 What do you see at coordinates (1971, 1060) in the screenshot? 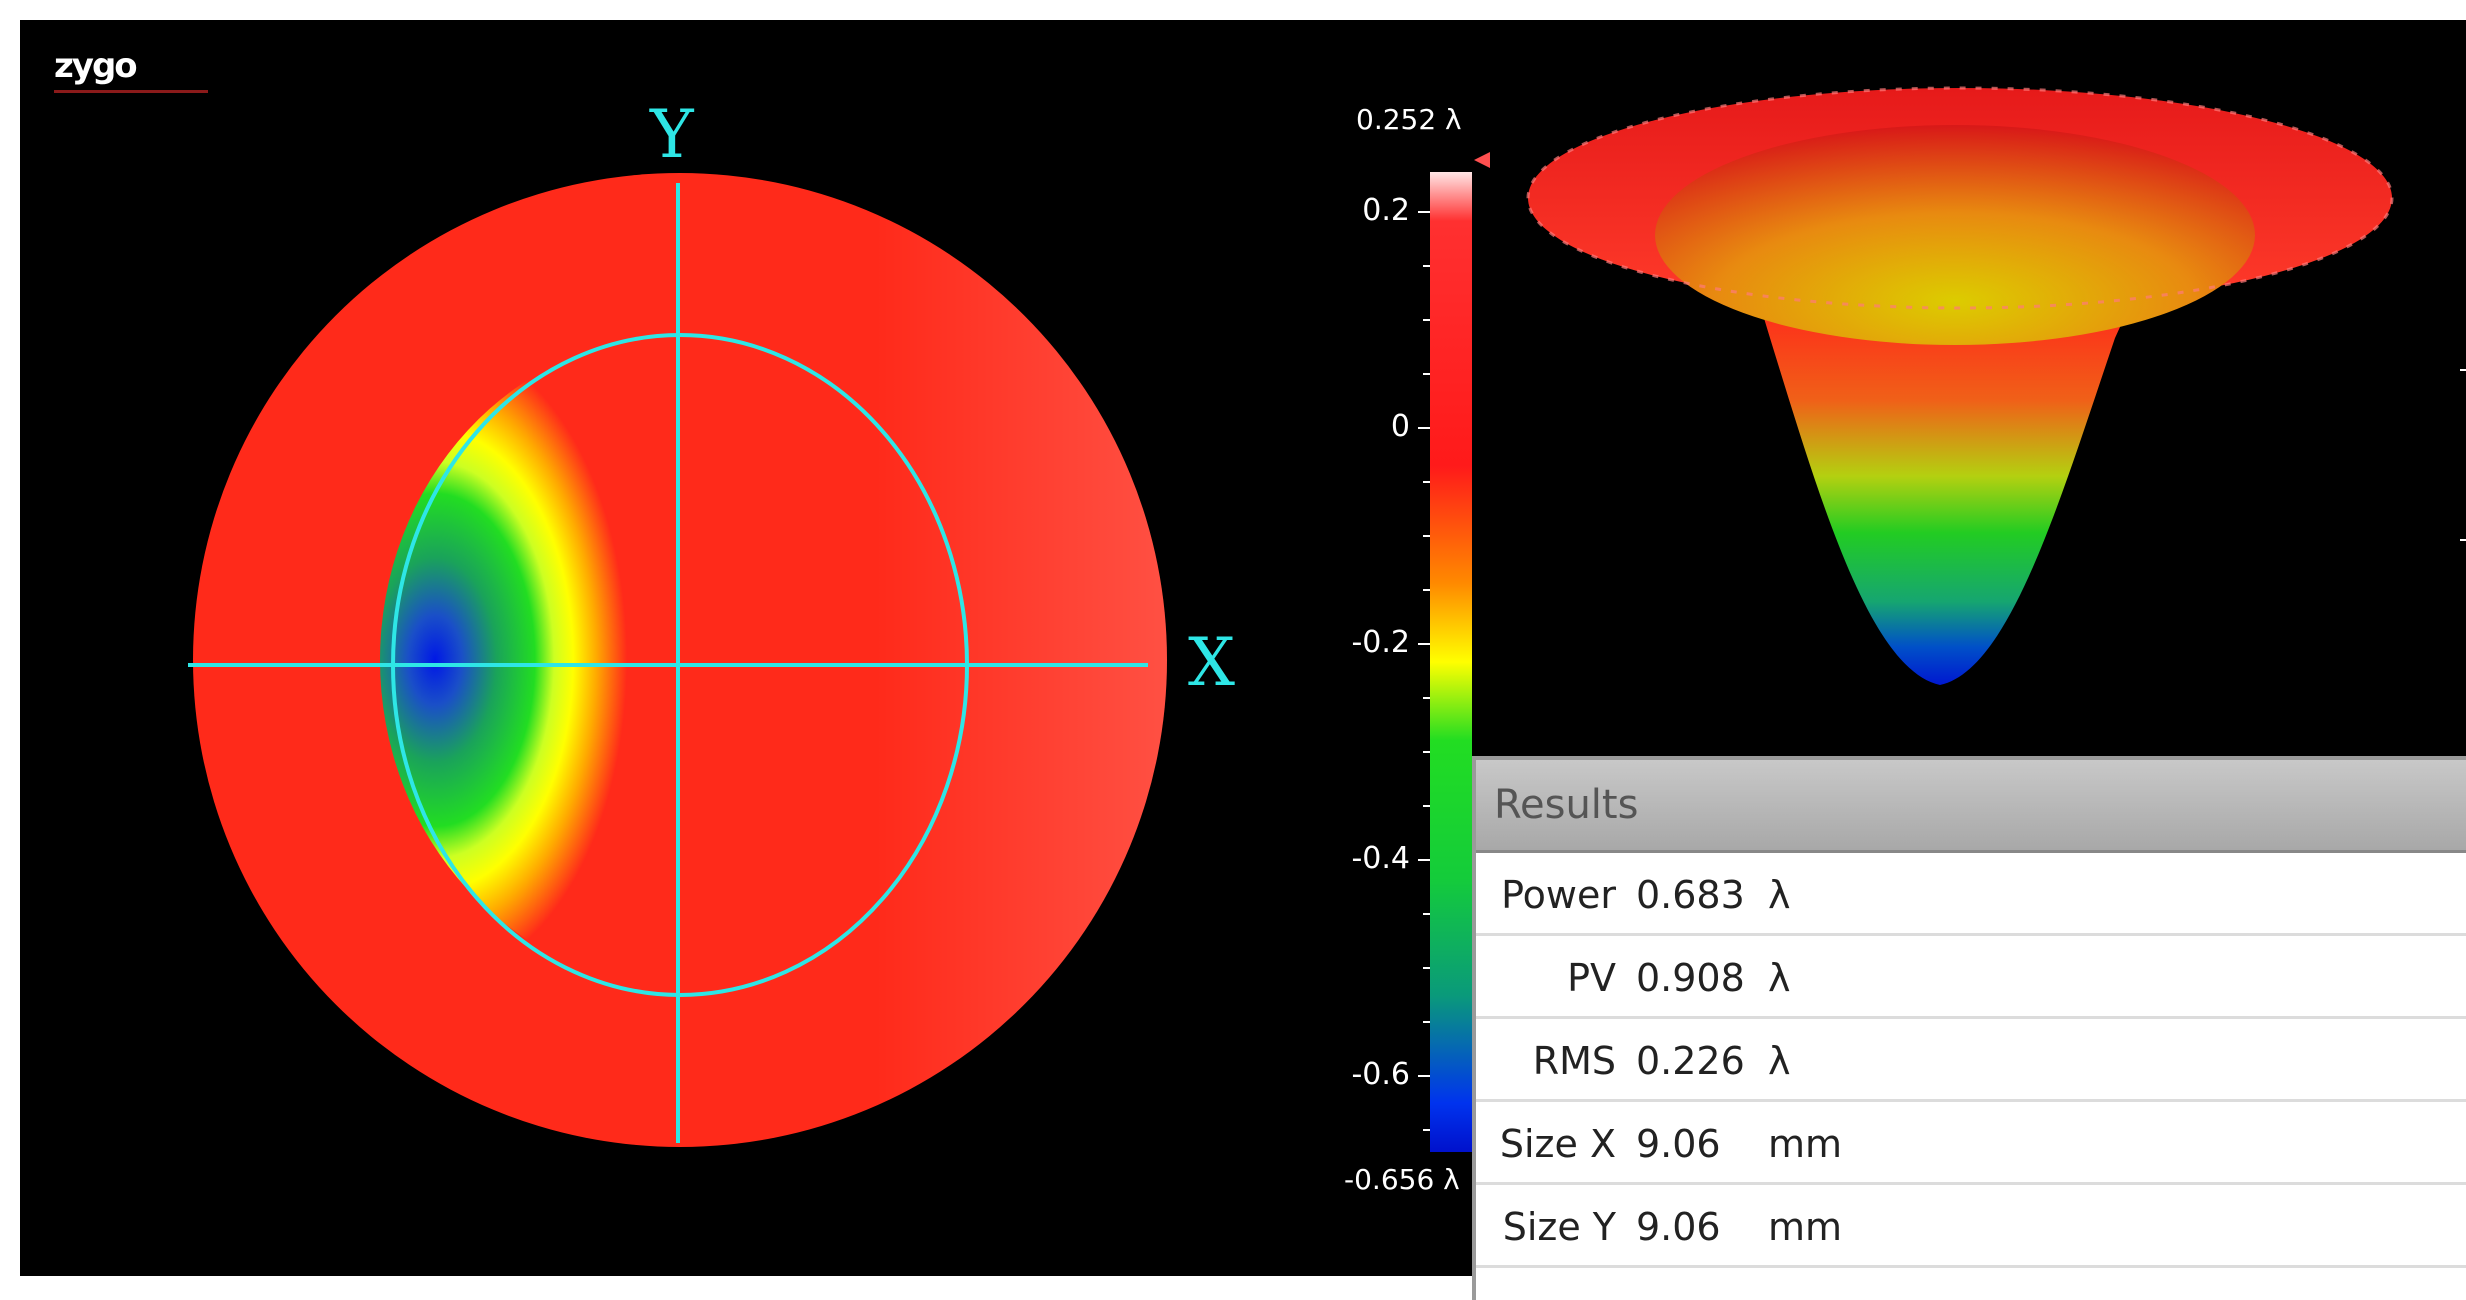
I see `result-row-rms: RMS 0.226 λ` at bounding box center [1971, 1060].